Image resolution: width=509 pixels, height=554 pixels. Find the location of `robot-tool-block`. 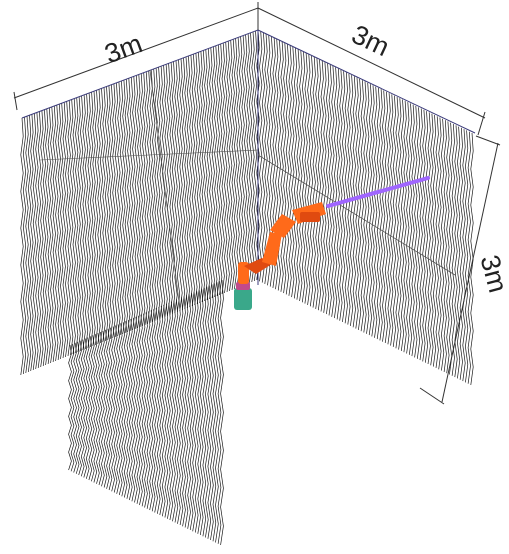

robot-tool-block is located at coordinates (310, 217).